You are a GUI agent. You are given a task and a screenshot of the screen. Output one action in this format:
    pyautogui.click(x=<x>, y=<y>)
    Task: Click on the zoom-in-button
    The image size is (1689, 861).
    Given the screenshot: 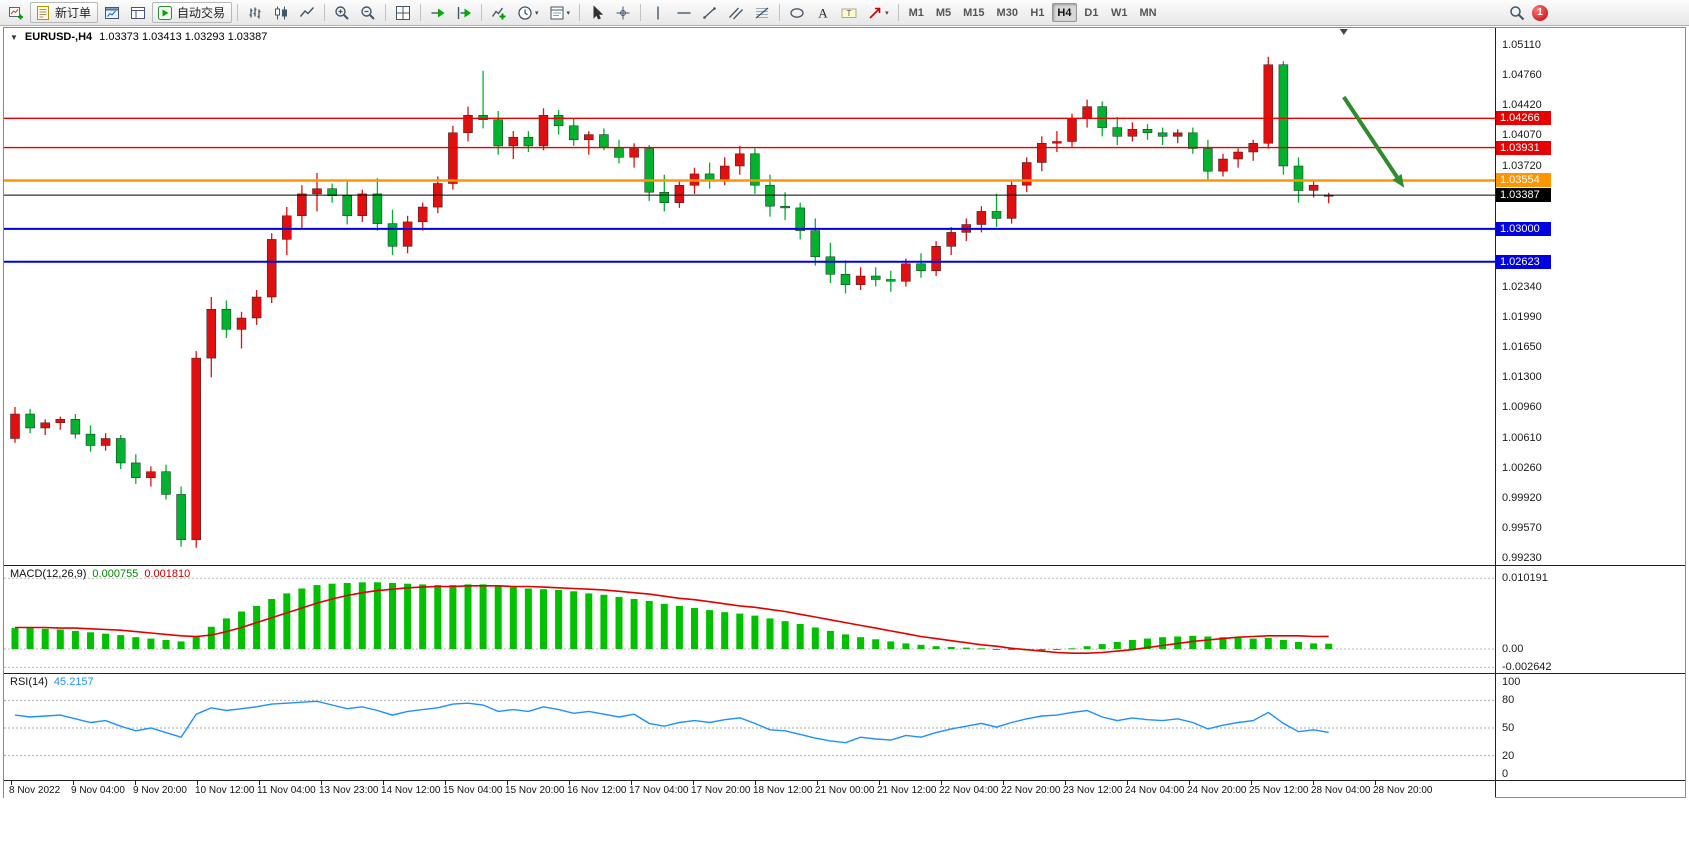 What is the action you would take?
    pyautogui.click(x=342, y=12)
    